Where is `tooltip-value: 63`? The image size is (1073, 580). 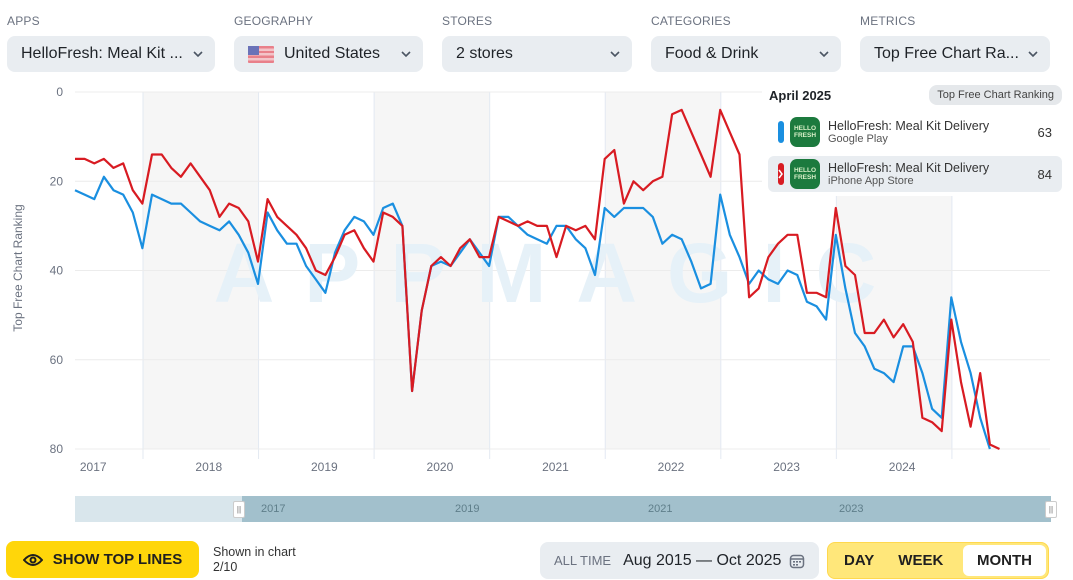 tooltip-value: 63 is located at coordinates (1044, 132).